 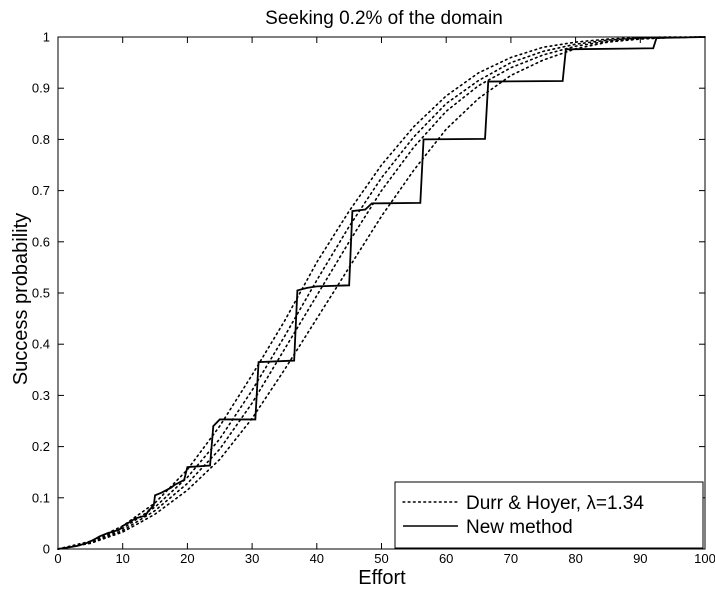 I want to click on y-tick-label-8: 0.8, so click(x=41, y=139).